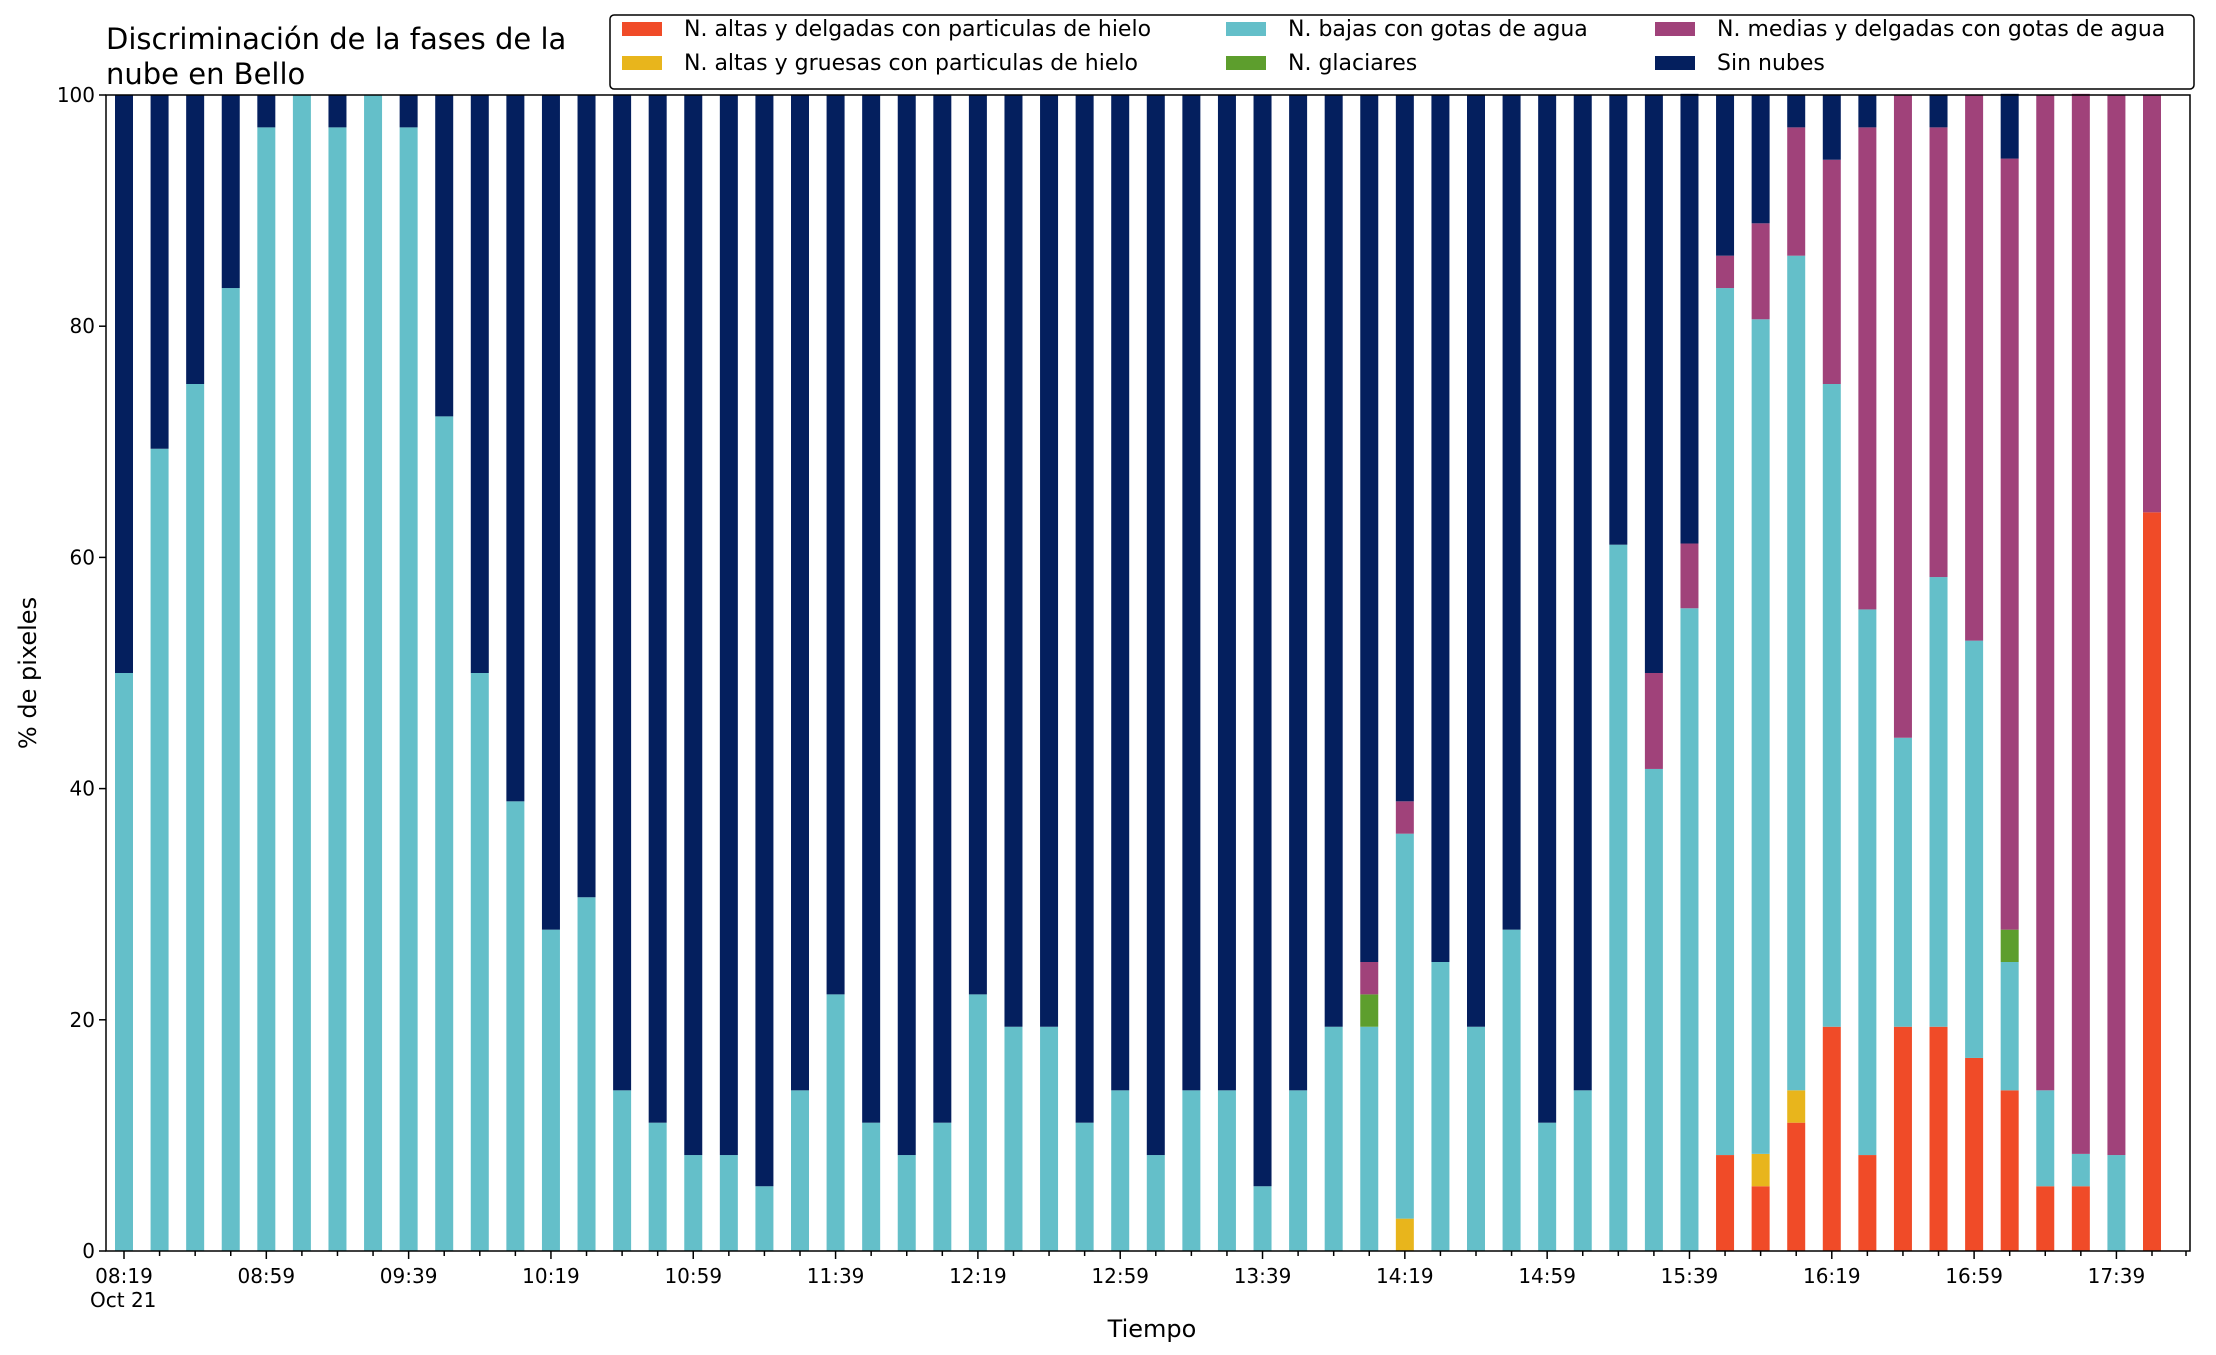 The image size is (2216, 1355). I want to click on chart-title-line-1: Discriminación de la fases de la, so click(336, 39).